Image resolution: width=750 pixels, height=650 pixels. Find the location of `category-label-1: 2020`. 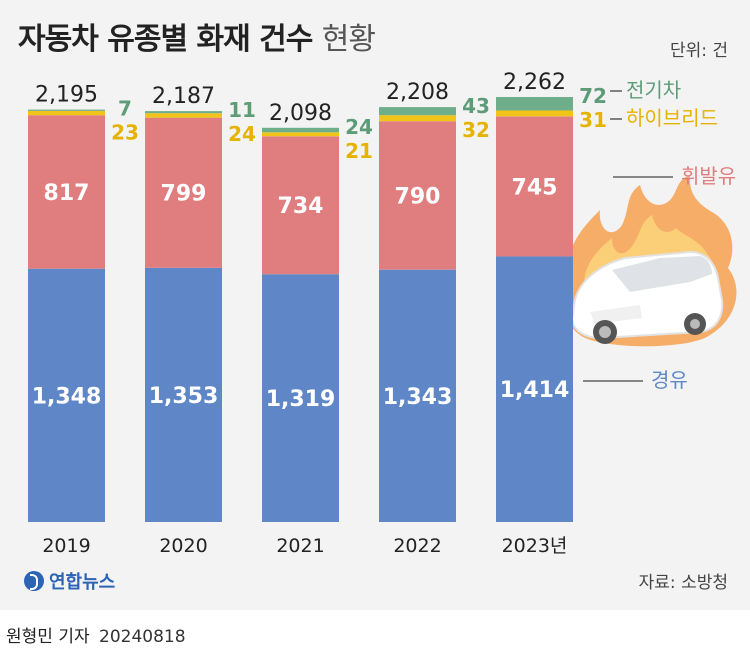

category-label-1: 2020 is located at coordinates (183, 546).